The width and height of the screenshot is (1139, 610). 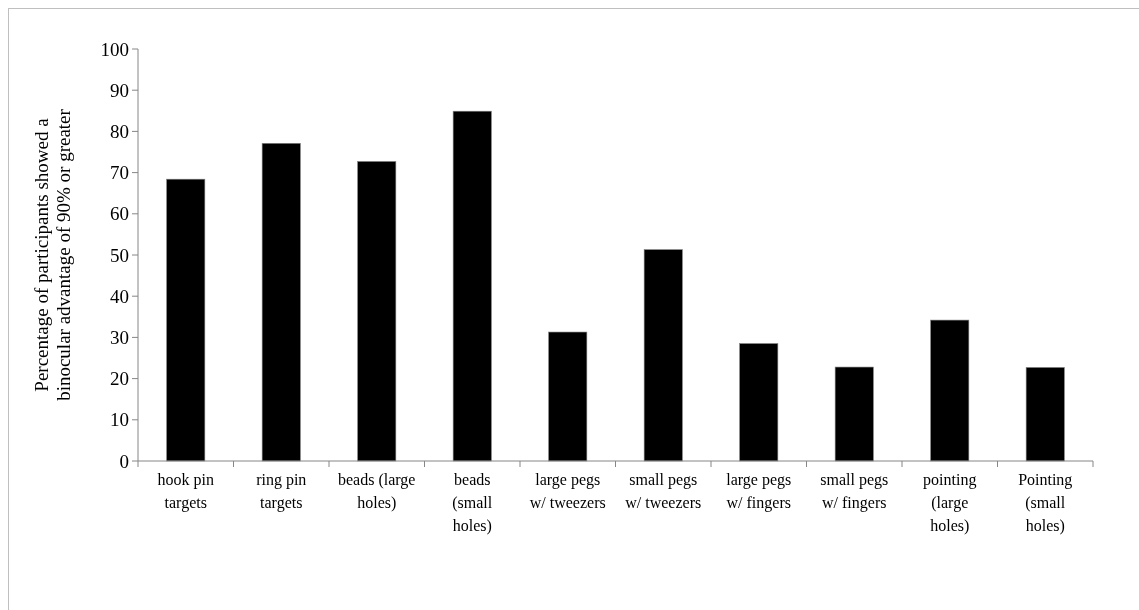 I want to click on y-tick-label: 80, so click(x=119, y=132).